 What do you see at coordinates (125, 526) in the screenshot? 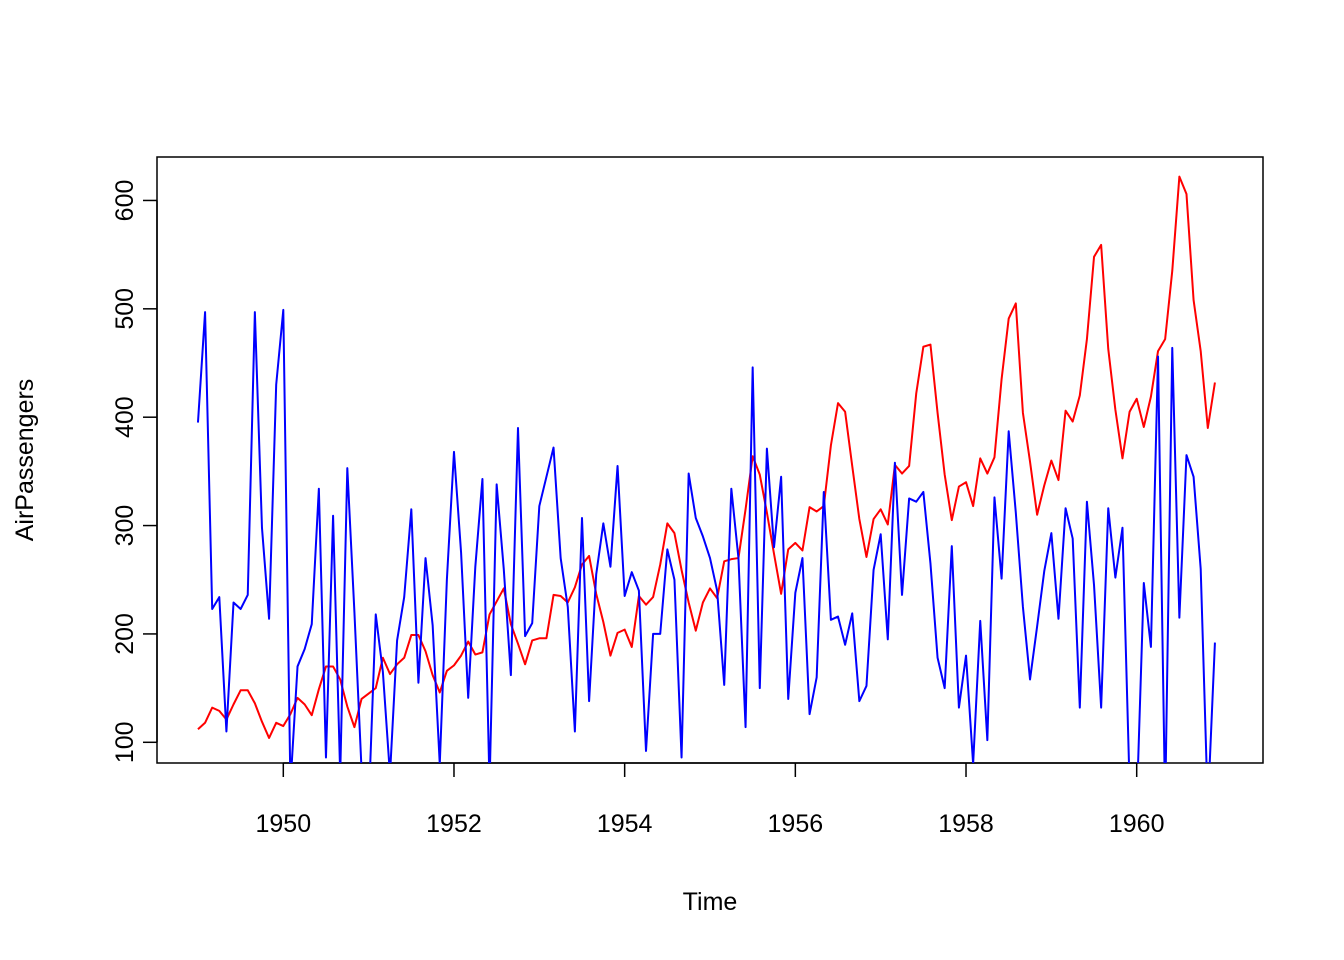
I see `y-tick-label: 300` at bounding box center [125, 526].